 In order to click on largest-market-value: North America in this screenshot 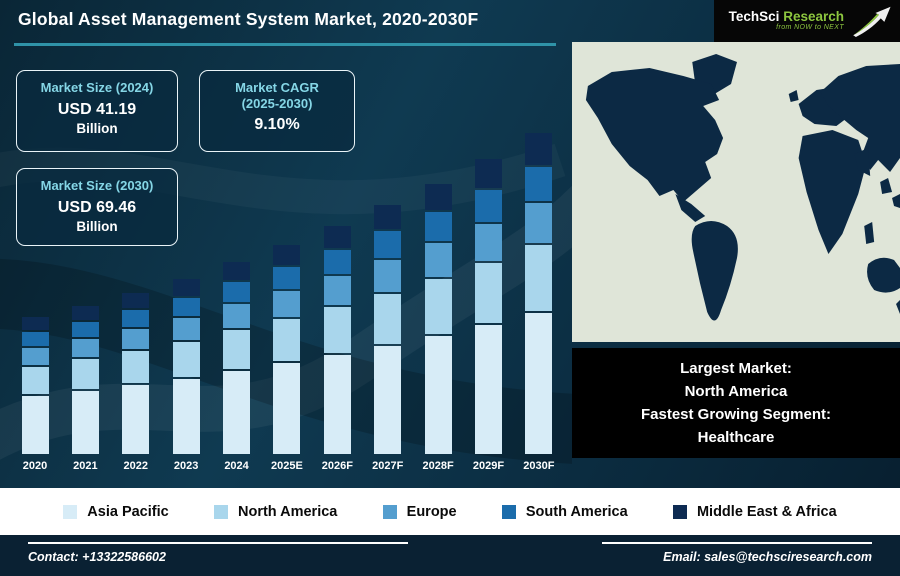, I will do `click(736, 391)`.